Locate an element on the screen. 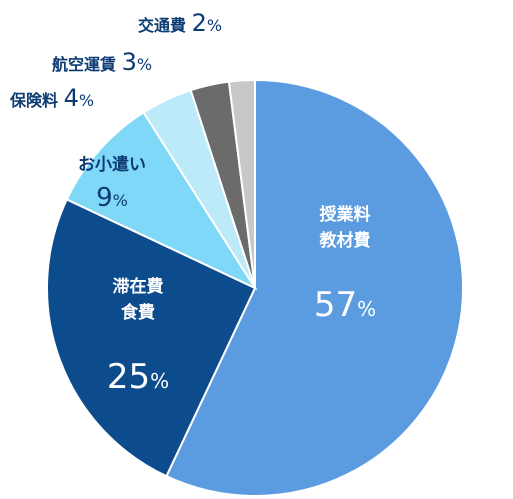  slice-label-6: 交通費 2% is located at coordinates (180, 23).